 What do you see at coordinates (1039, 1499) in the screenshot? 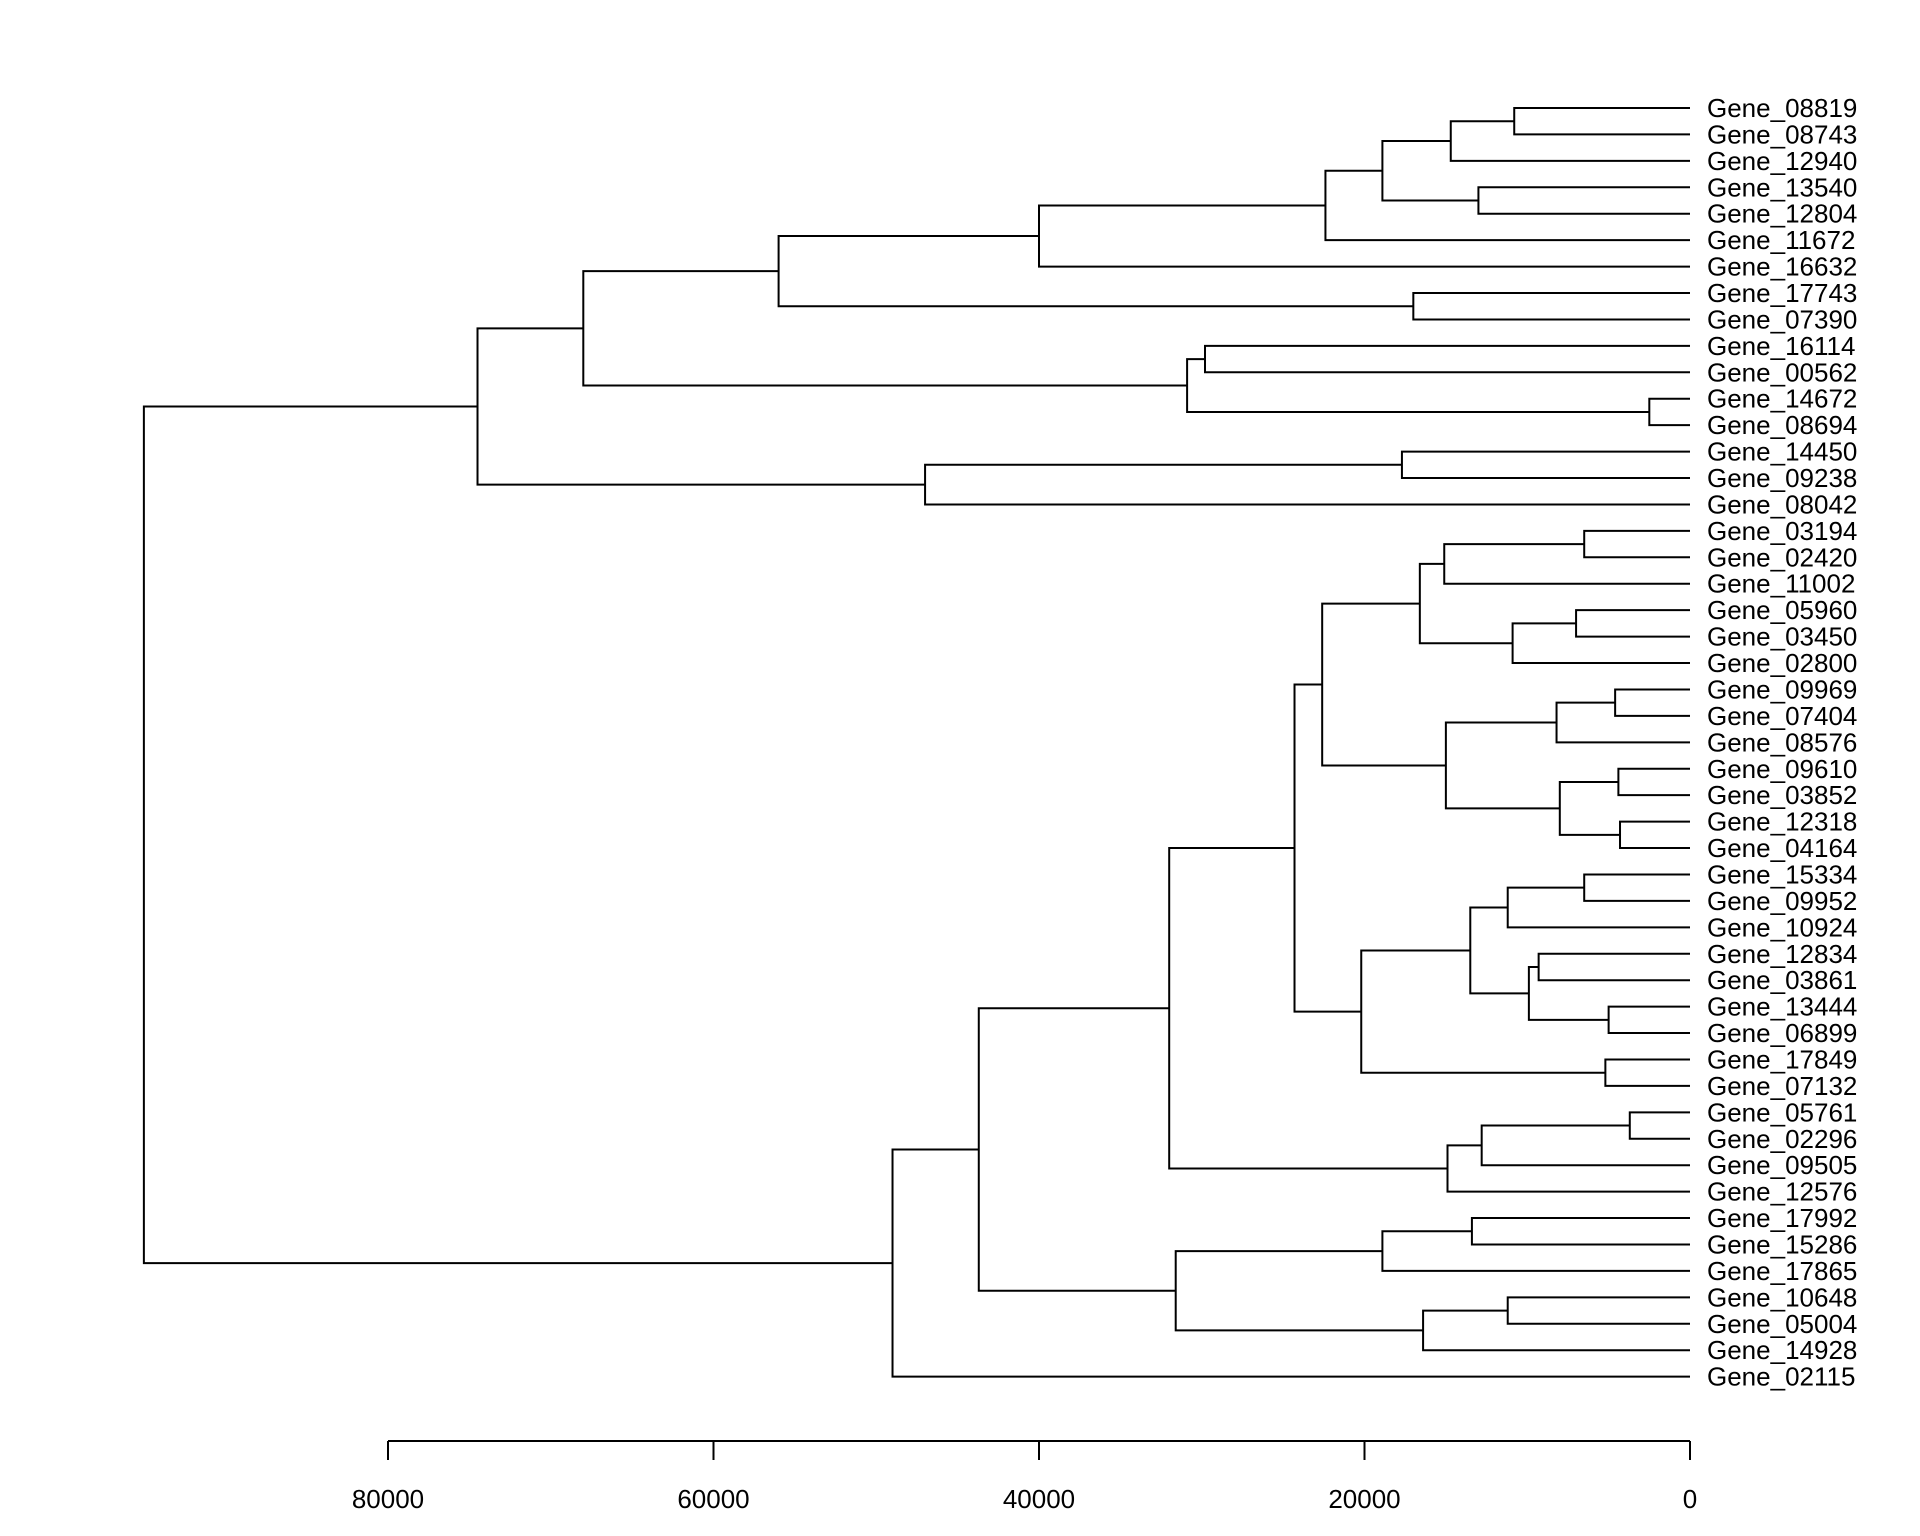
I see `x-tick-label: 40000` at bounding box center [1039, 1499].